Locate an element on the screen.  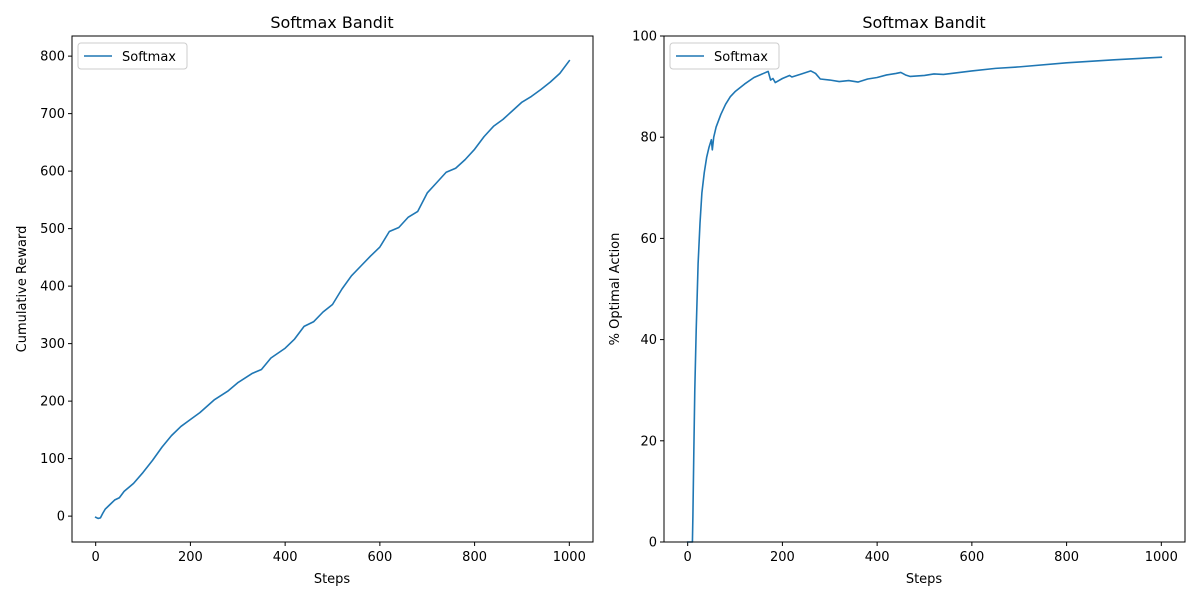
reward-chart-legend: Softmax is located at coordinates (132, 56).